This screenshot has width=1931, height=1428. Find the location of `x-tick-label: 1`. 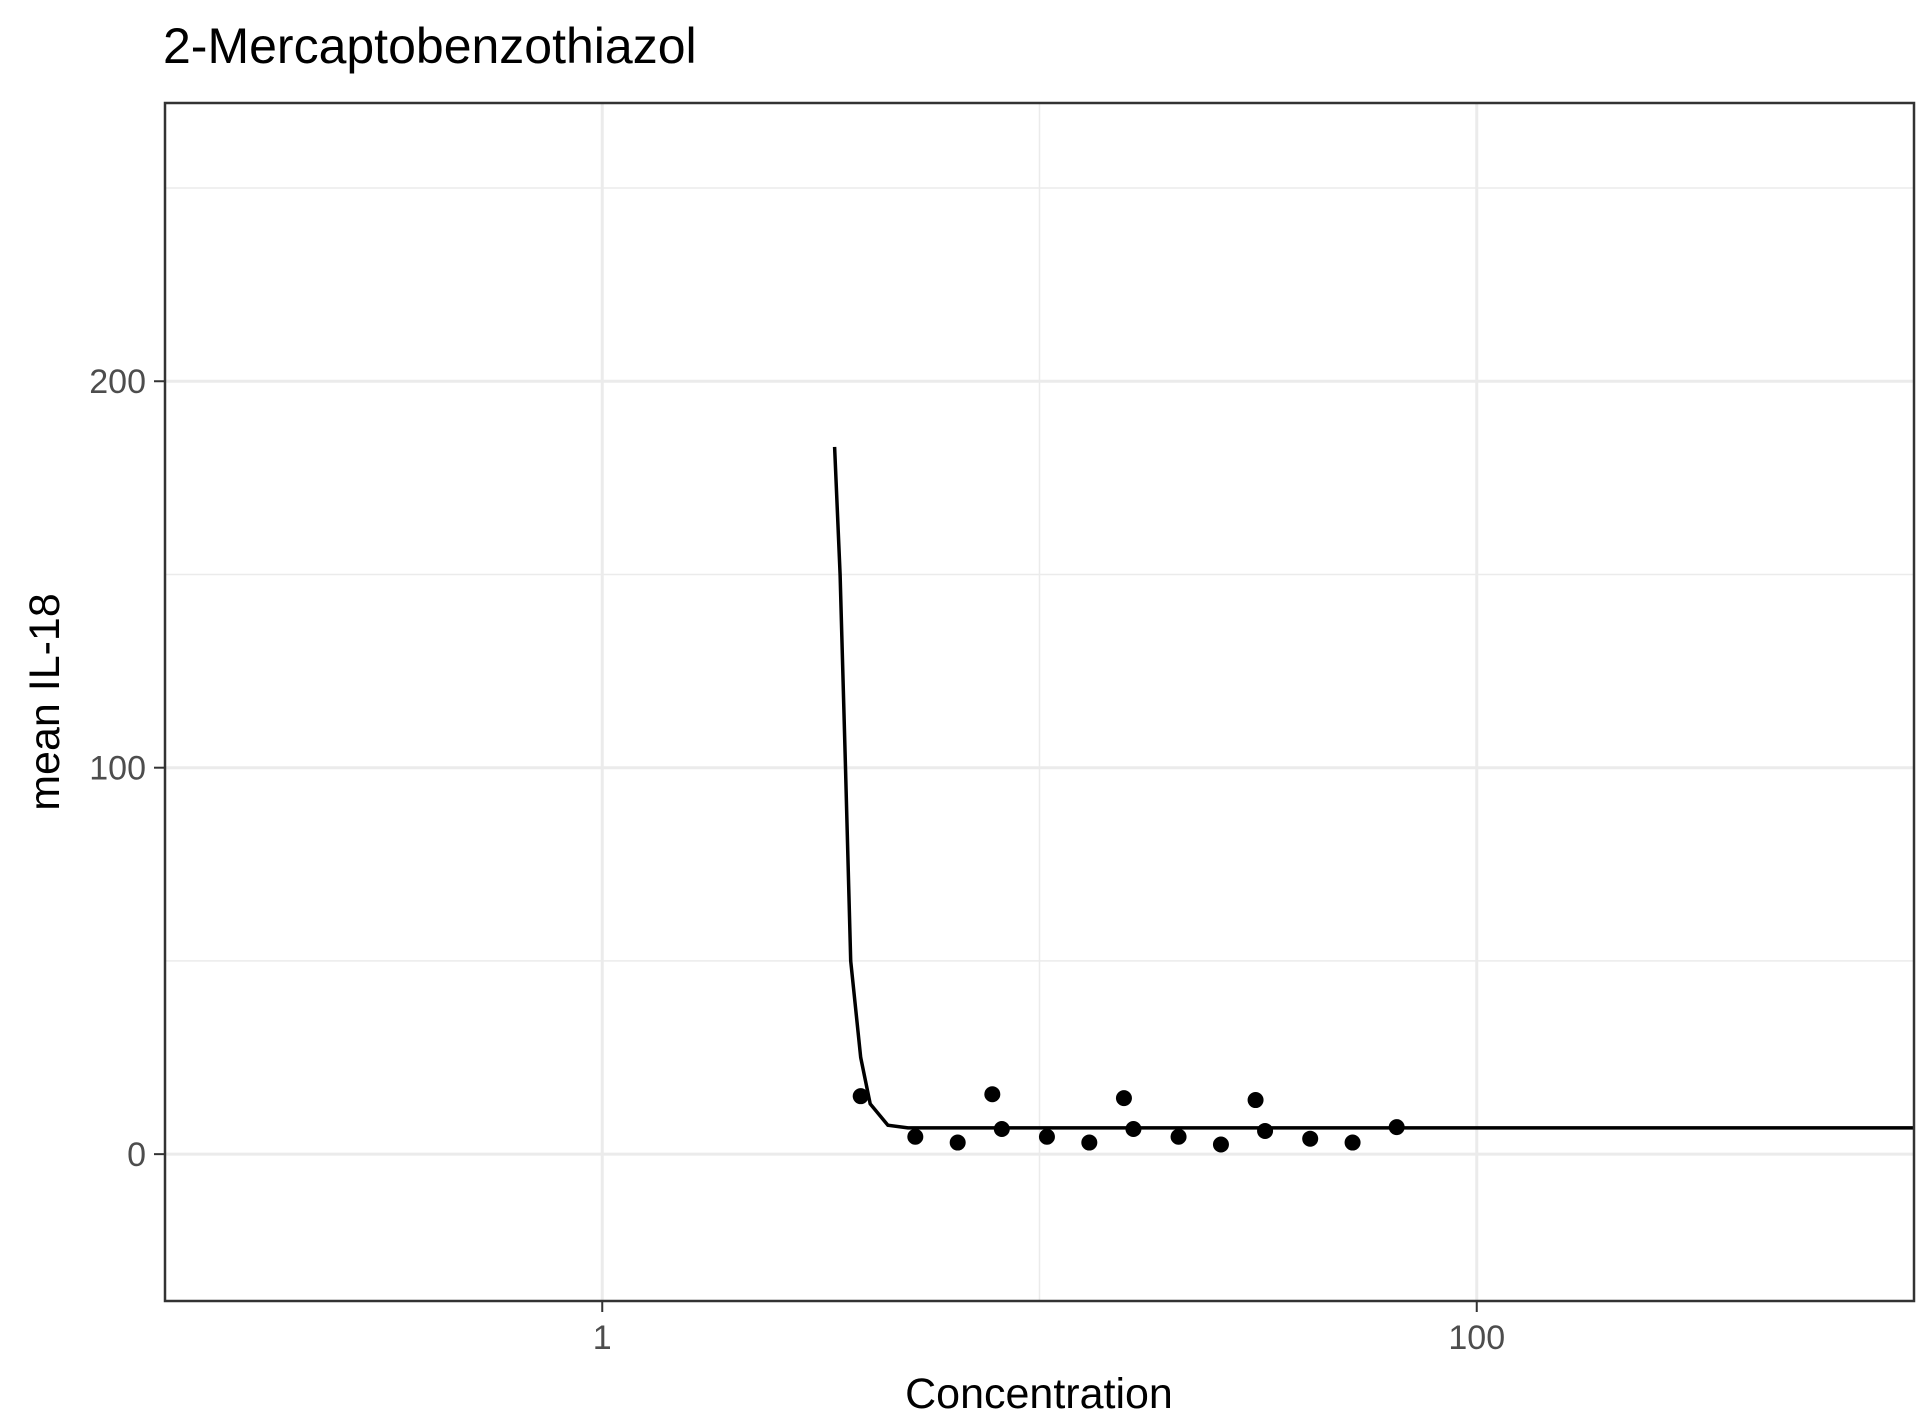

x-tick-label: 1 is located at coordinates (602, 1338).